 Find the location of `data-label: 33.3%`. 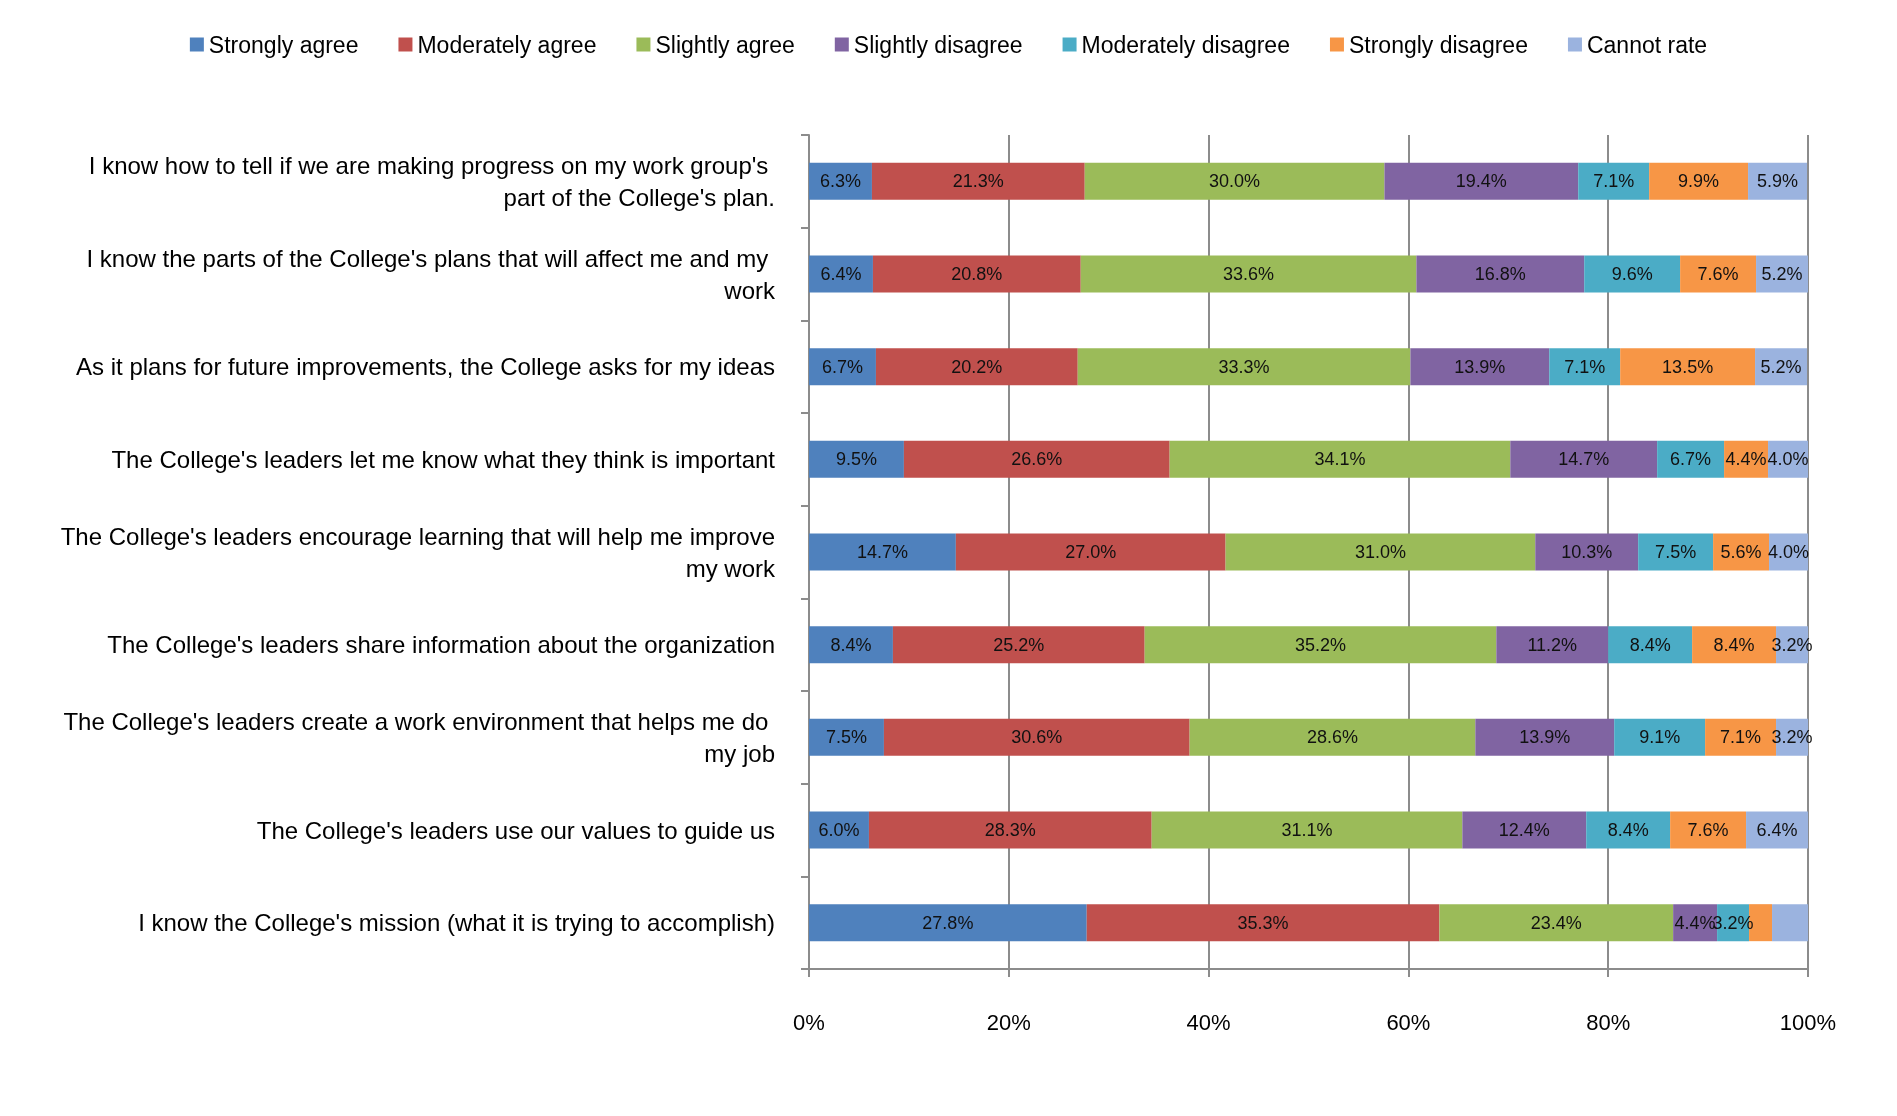

data-label: 33.3% is located at coordinates (1244, 366).